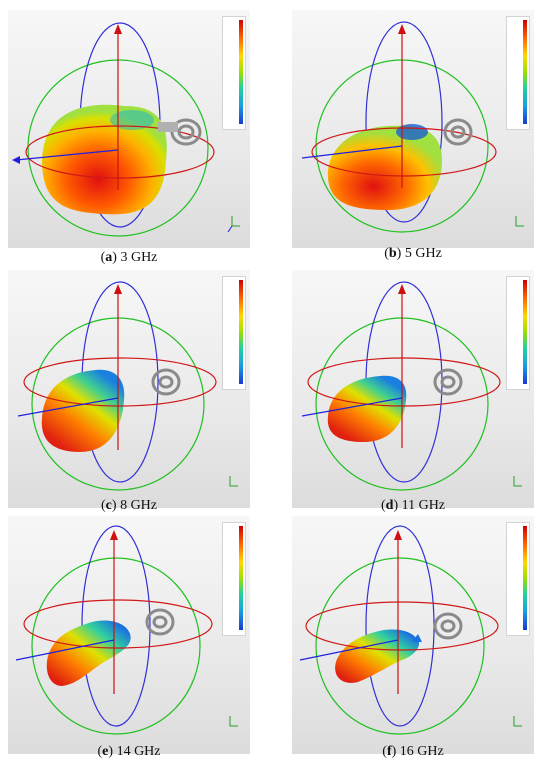  What do you see at coordinates (518, 579) in the screenshot?
I see `color-scale-f` at bounding box center [518, 579].